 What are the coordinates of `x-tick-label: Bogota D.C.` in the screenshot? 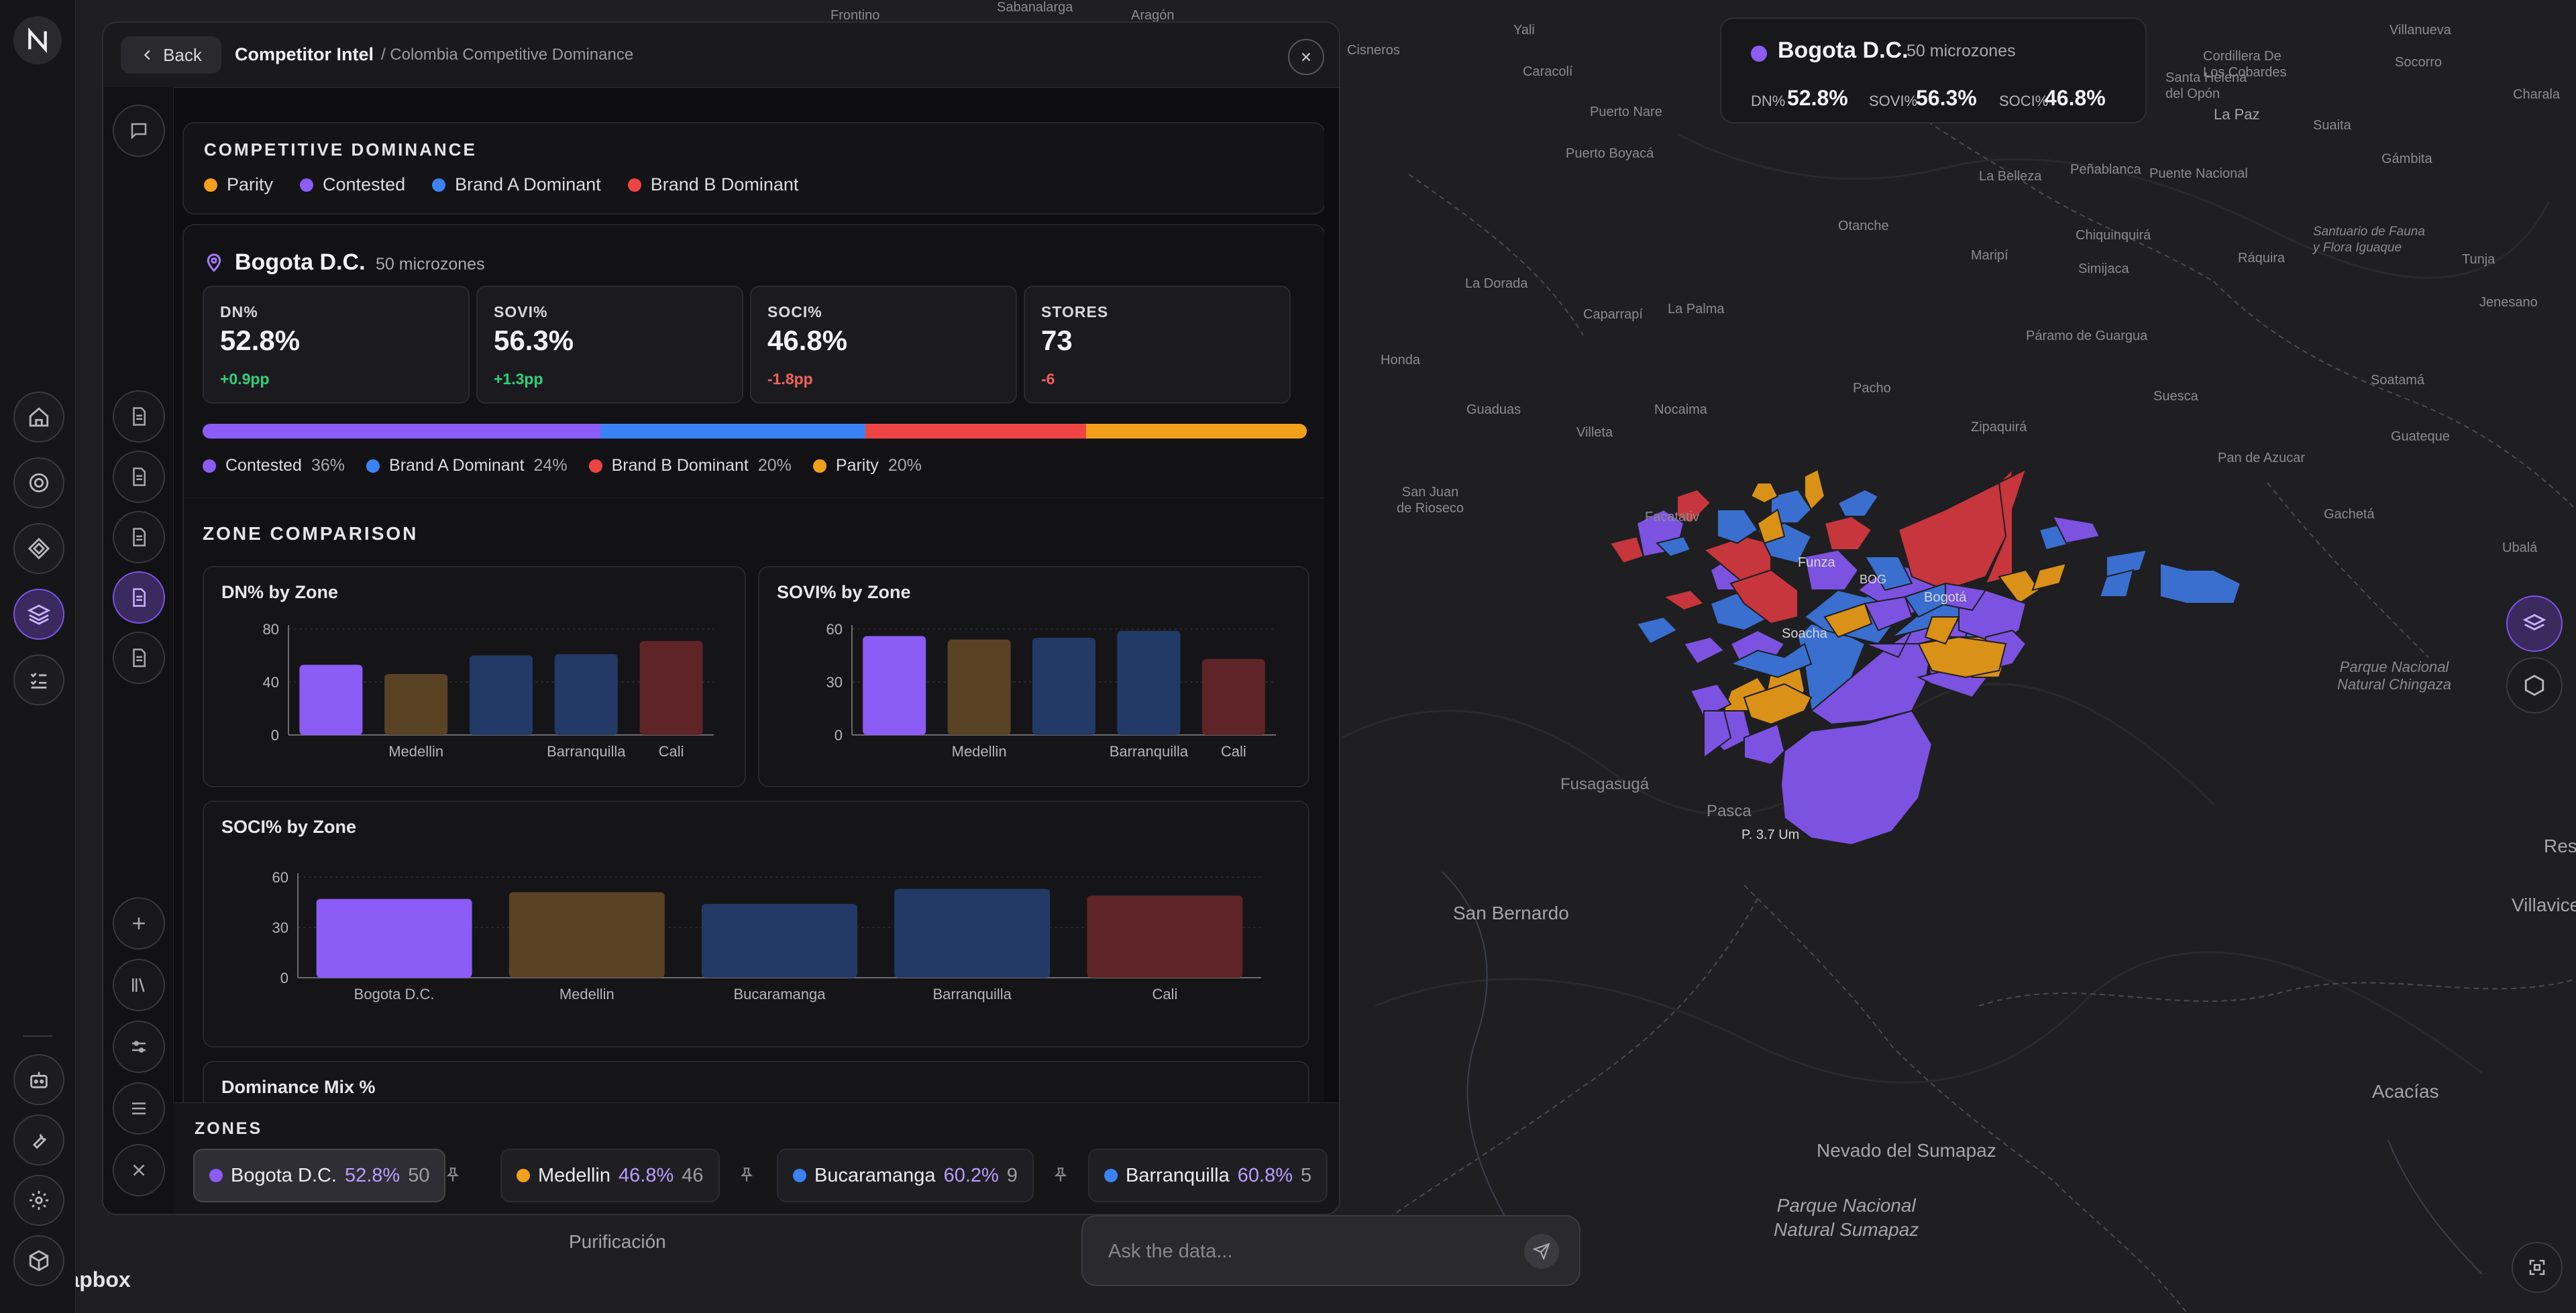 It's located at (394, 994).